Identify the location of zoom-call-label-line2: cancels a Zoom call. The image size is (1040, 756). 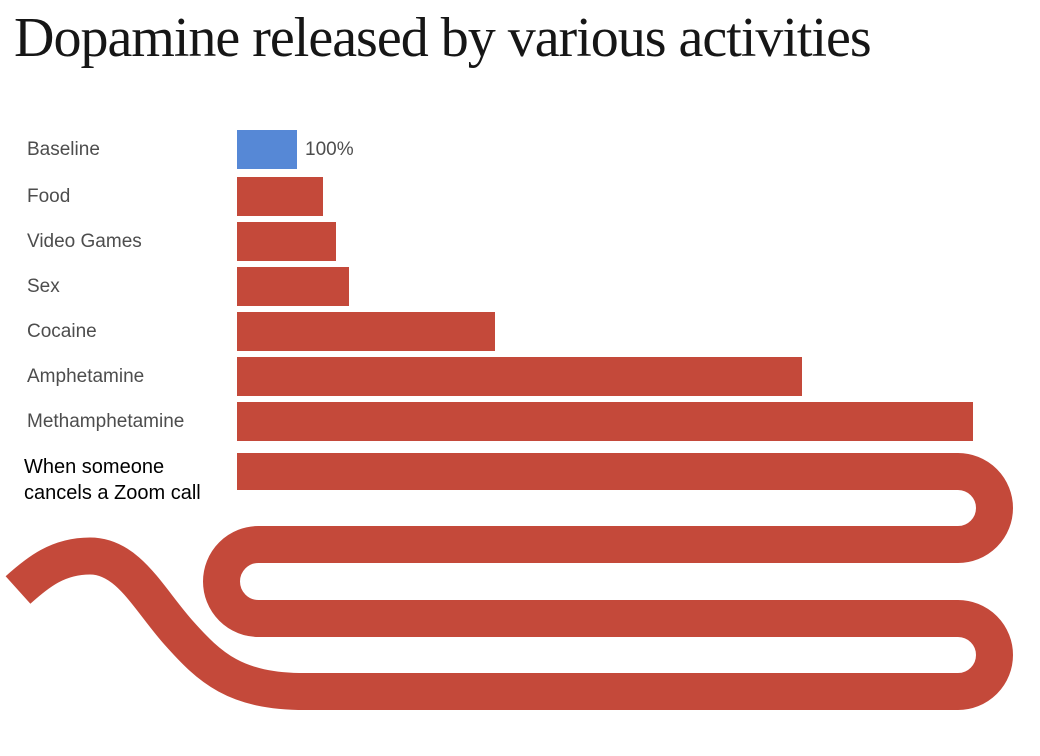
(112, 493).